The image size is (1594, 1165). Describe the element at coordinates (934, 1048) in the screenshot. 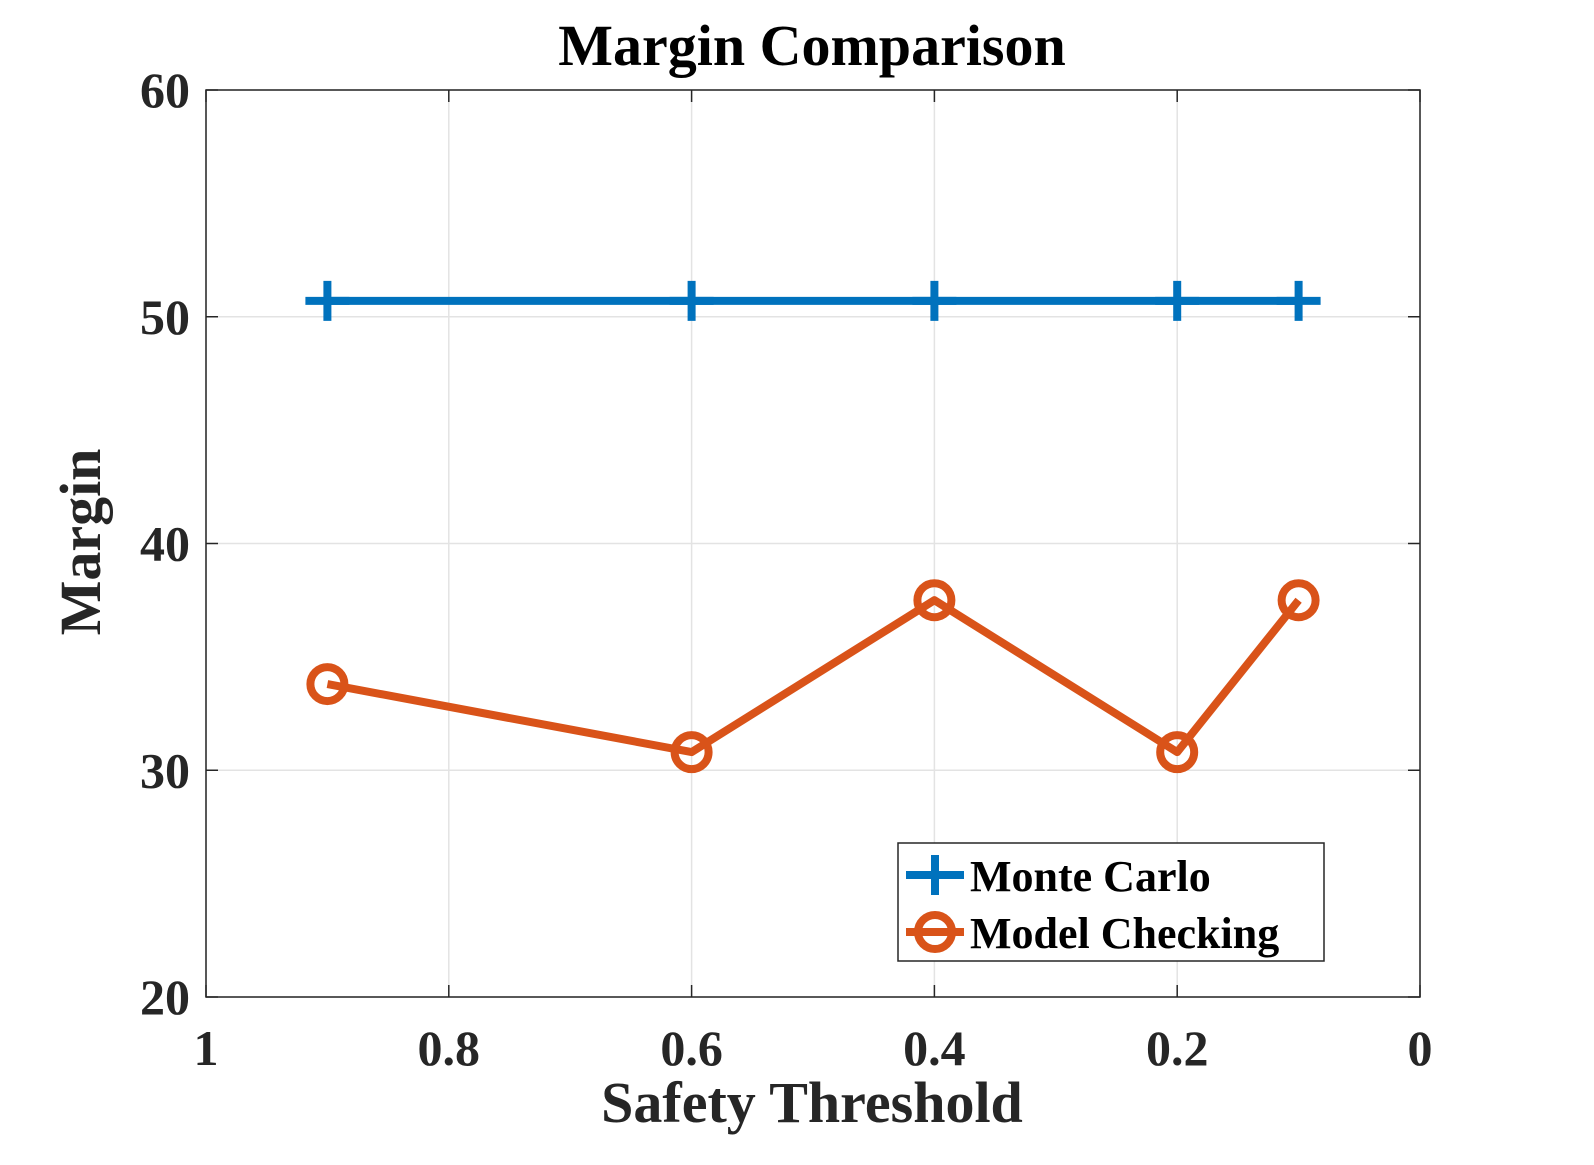

I see `x-tick-label: 0.4` at that location.